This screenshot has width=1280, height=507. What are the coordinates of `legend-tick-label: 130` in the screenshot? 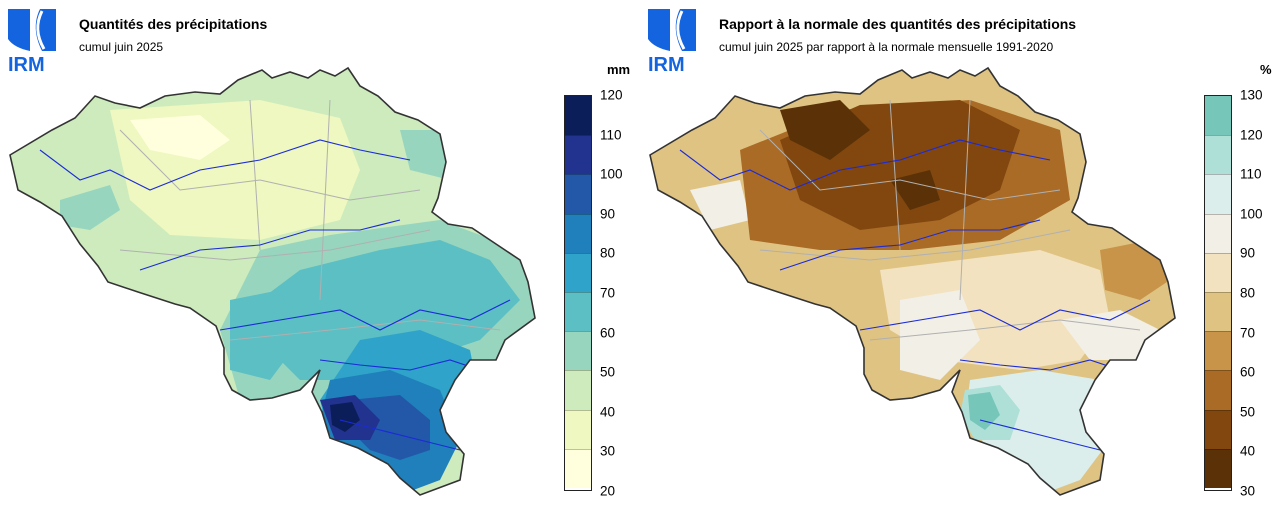 It's located at (1251, 95).